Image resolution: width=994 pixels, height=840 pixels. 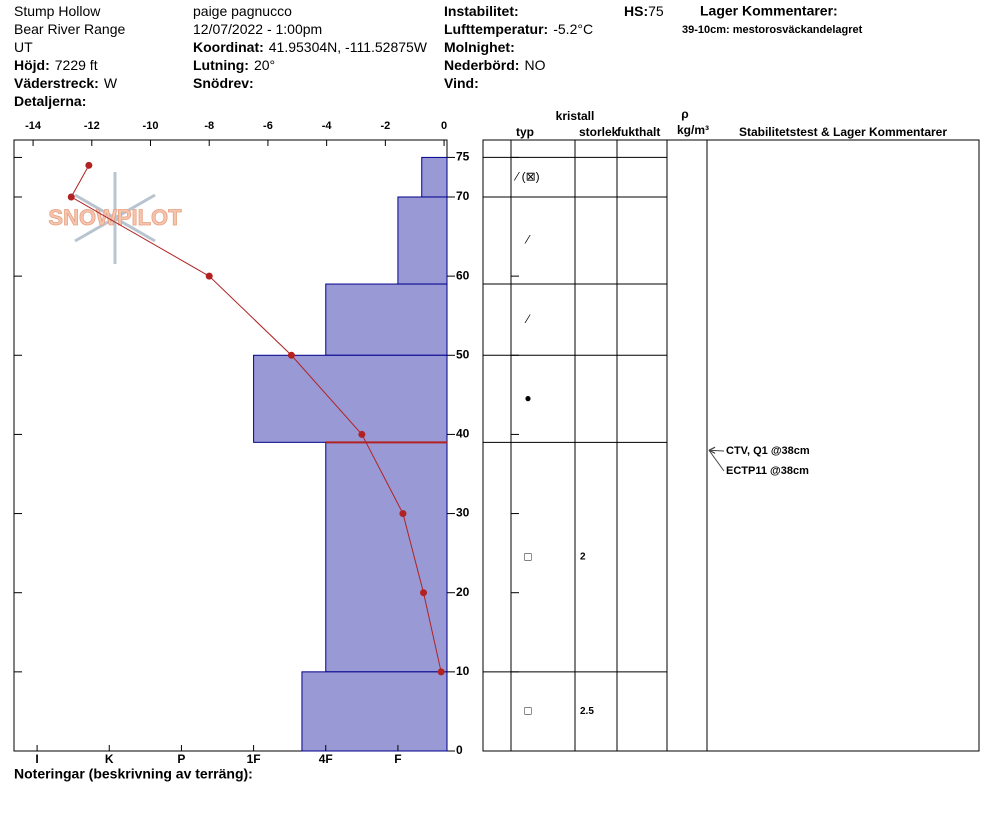 What do you see at coordinates (496, 29) in the screenshot?
I see `field-label: Lufttemperatur:` at bounding box center [496, 29].